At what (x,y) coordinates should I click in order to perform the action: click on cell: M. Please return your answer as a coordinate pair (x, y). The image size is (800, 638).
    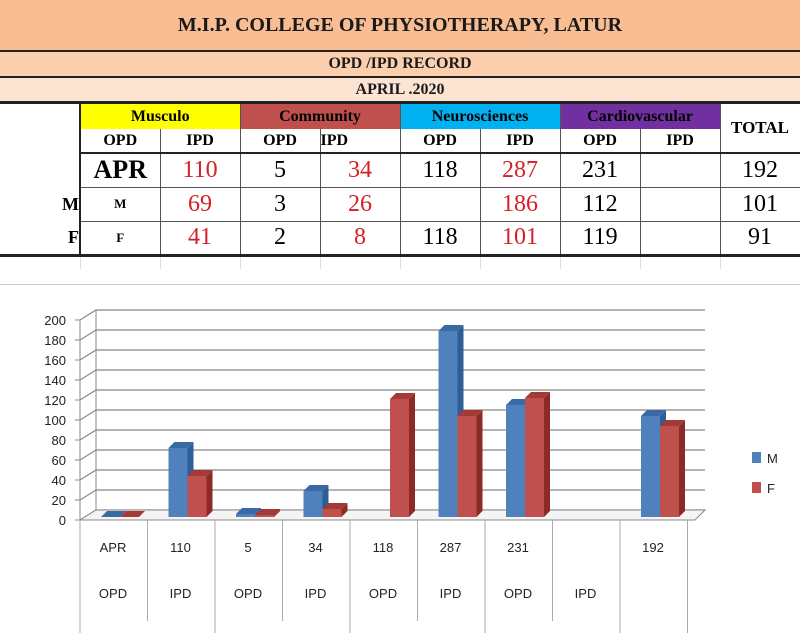
    Looking at the image, I should click on (120, 204).